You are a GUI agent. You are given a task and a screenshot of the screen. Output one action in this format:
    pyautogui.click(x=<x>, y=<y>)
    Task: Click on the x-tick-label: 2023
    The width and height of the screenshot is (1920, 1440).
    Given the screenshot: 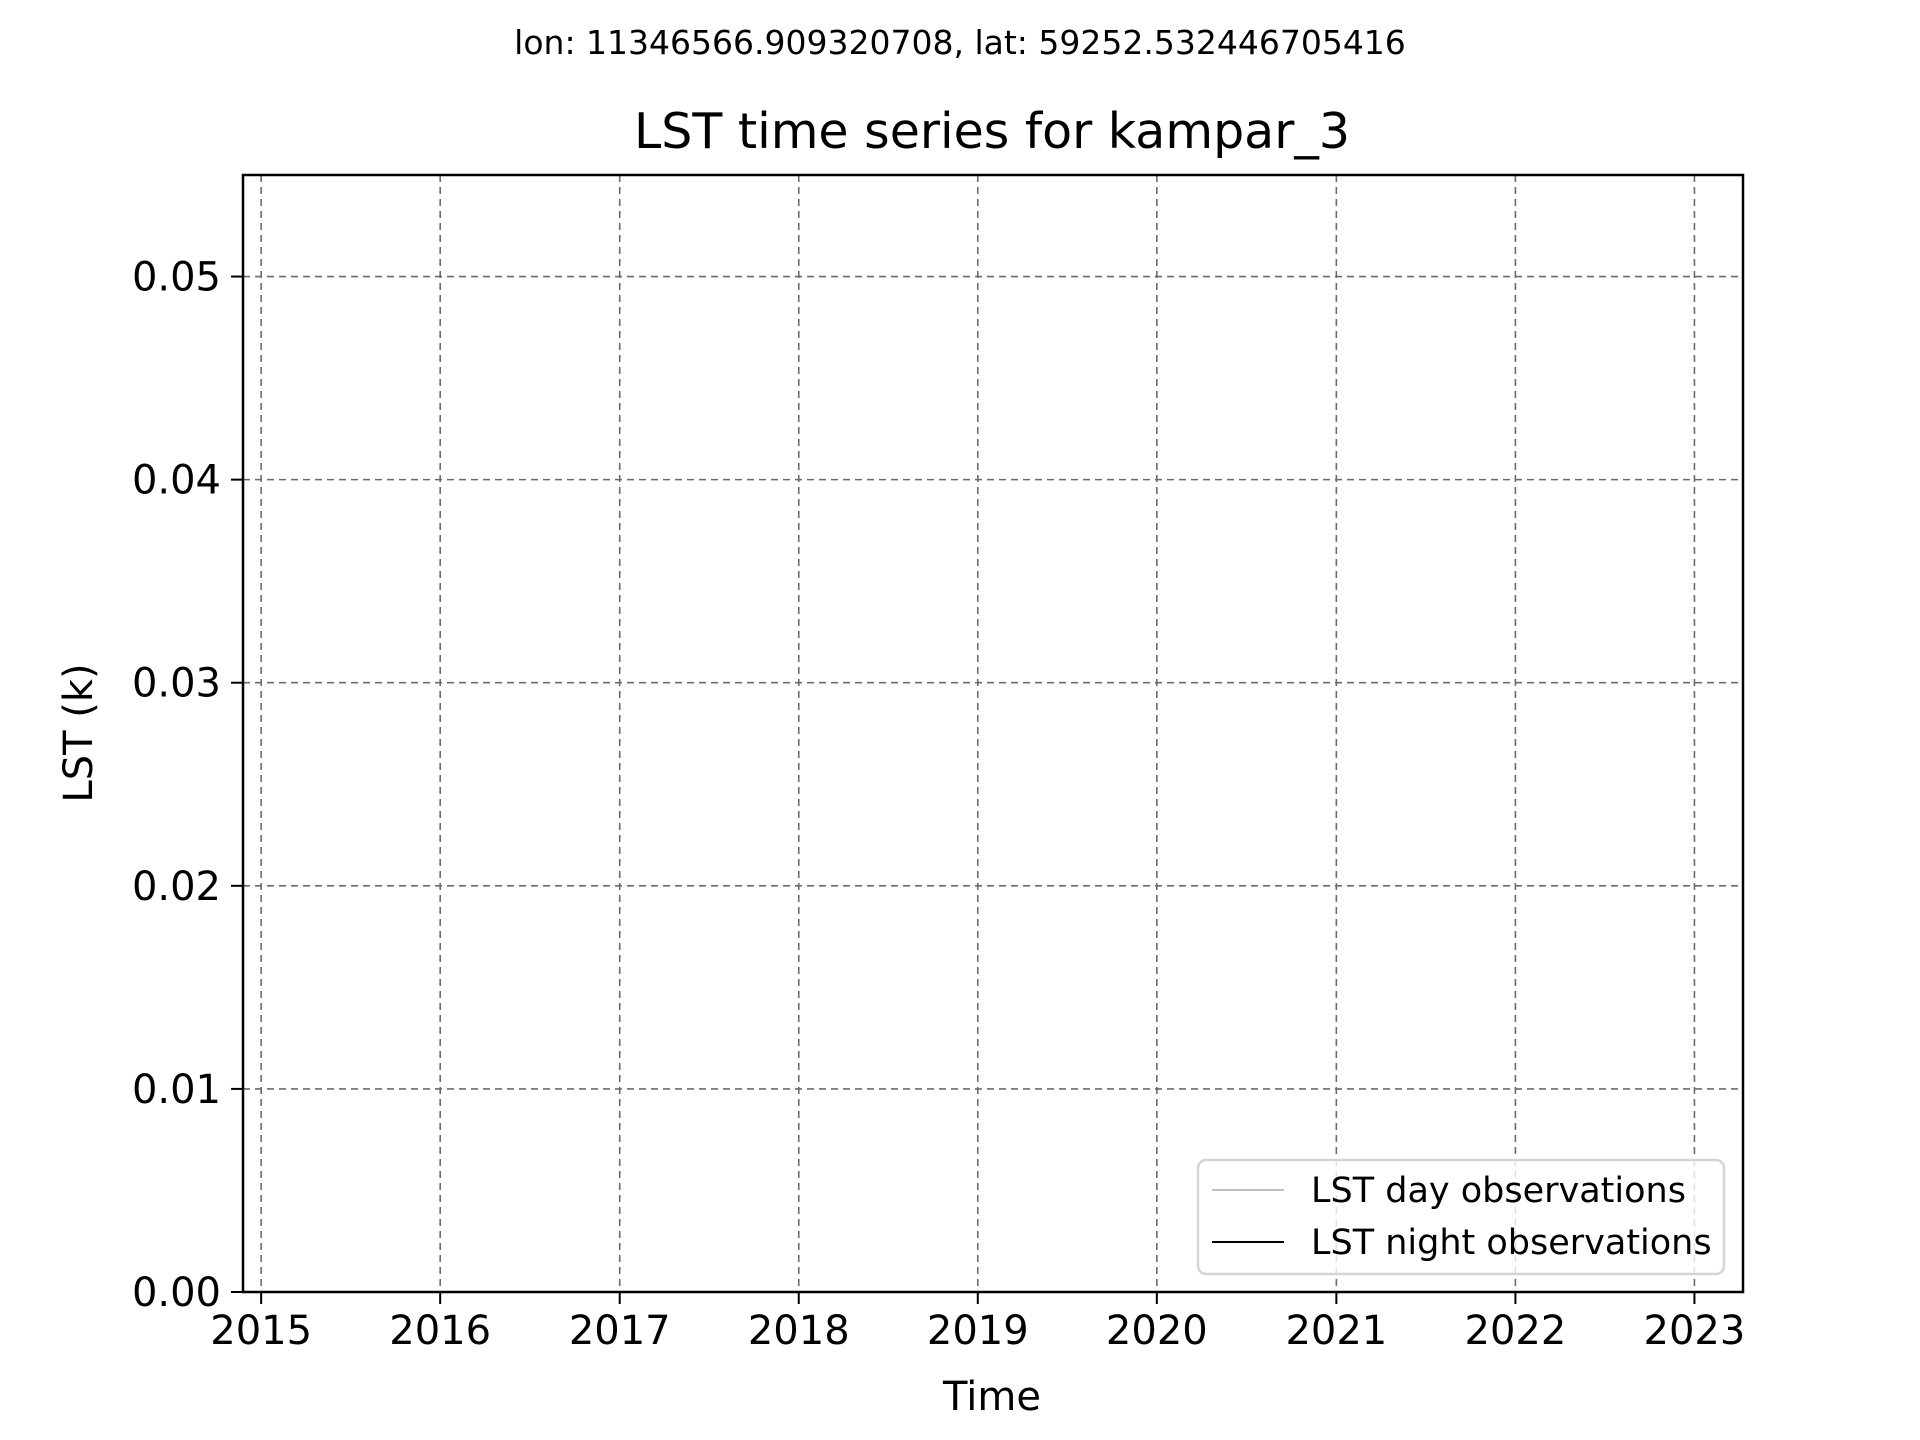 What is the action you would take?
    pyautogui.click(x=1695, y=1331)
    